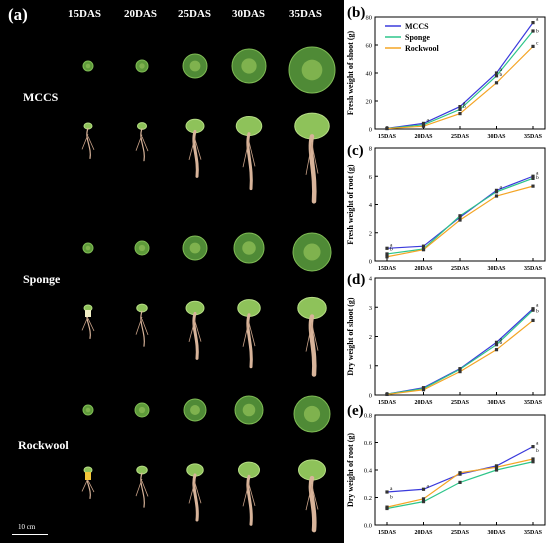  Describe the element at coordinates (368, 526) in the screenshot. I see `y-tick-label: 0.0` at that location.